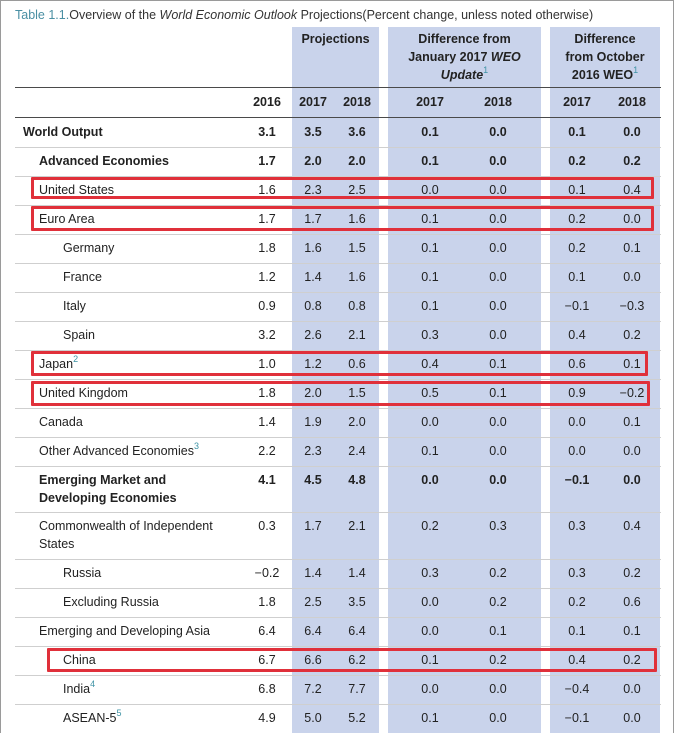 The image size is (674, 733). I want to click on value-cell: 2.0, so click(313, 161).